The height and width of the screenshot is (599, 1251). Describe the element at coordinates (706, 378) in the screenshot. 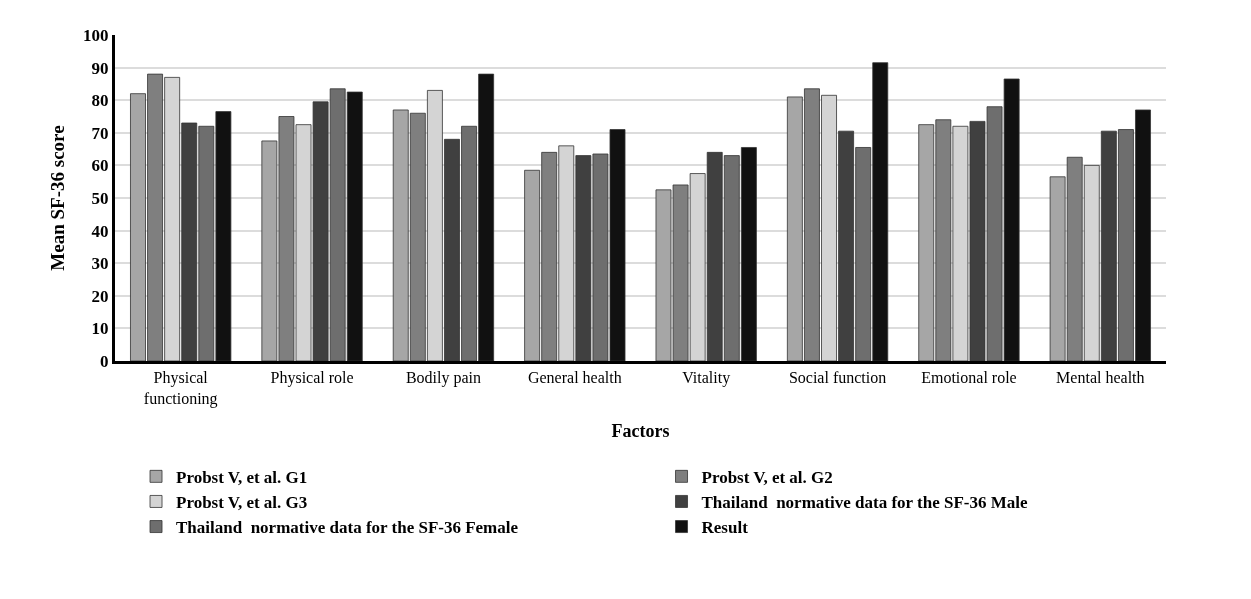

I see `x-tick-label: Vitality` at that location.